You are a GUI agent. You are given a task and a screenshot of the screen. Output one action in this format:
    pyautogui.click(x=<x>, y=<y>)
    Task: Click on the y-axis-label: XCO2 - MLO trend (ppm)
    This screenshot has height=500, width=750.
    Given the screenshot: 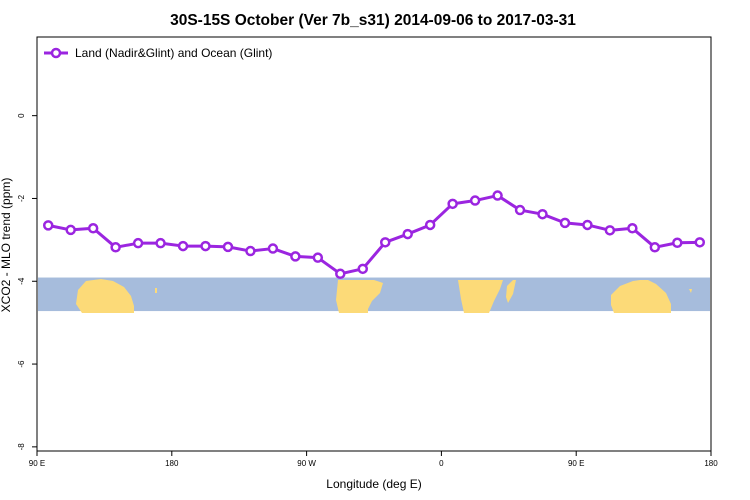 What is the action you would take?
    pyautogui.click(x=6, y=245)
    